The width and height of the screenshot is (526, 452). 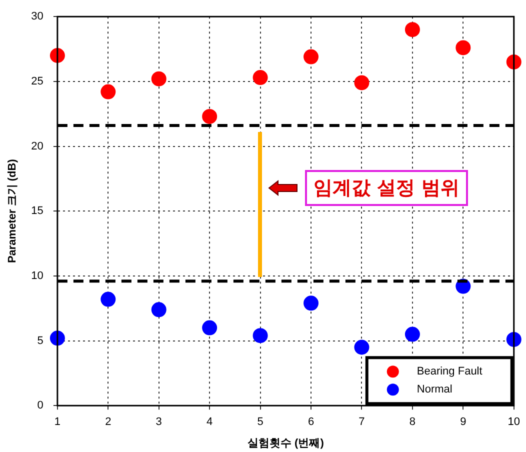 I want to click on x-tick-label: 3, so click(x=159, y=422).